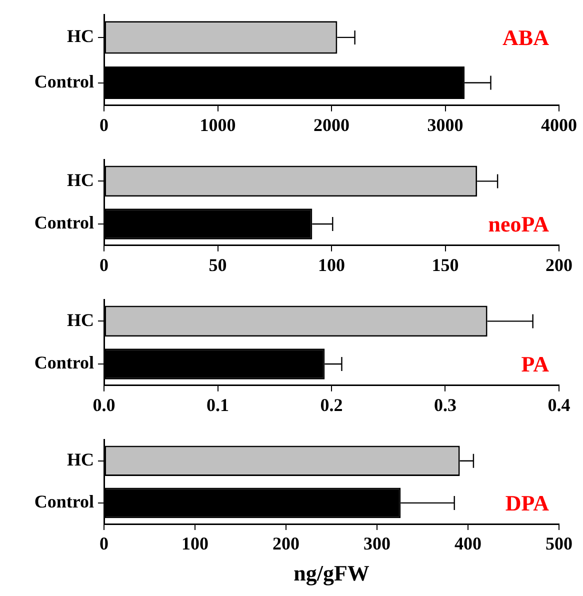 This screenshot has height=596, width=583. What do you see at coordinates (104, 404) in the screenshot?
I see `x-tick-label: 0.0` at bounding box center [104, 404].